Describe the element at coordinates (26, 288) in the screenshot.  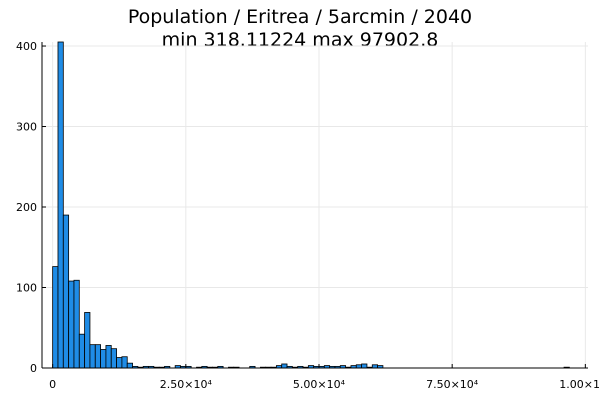
I see `y-tick-label: 100` at that location.